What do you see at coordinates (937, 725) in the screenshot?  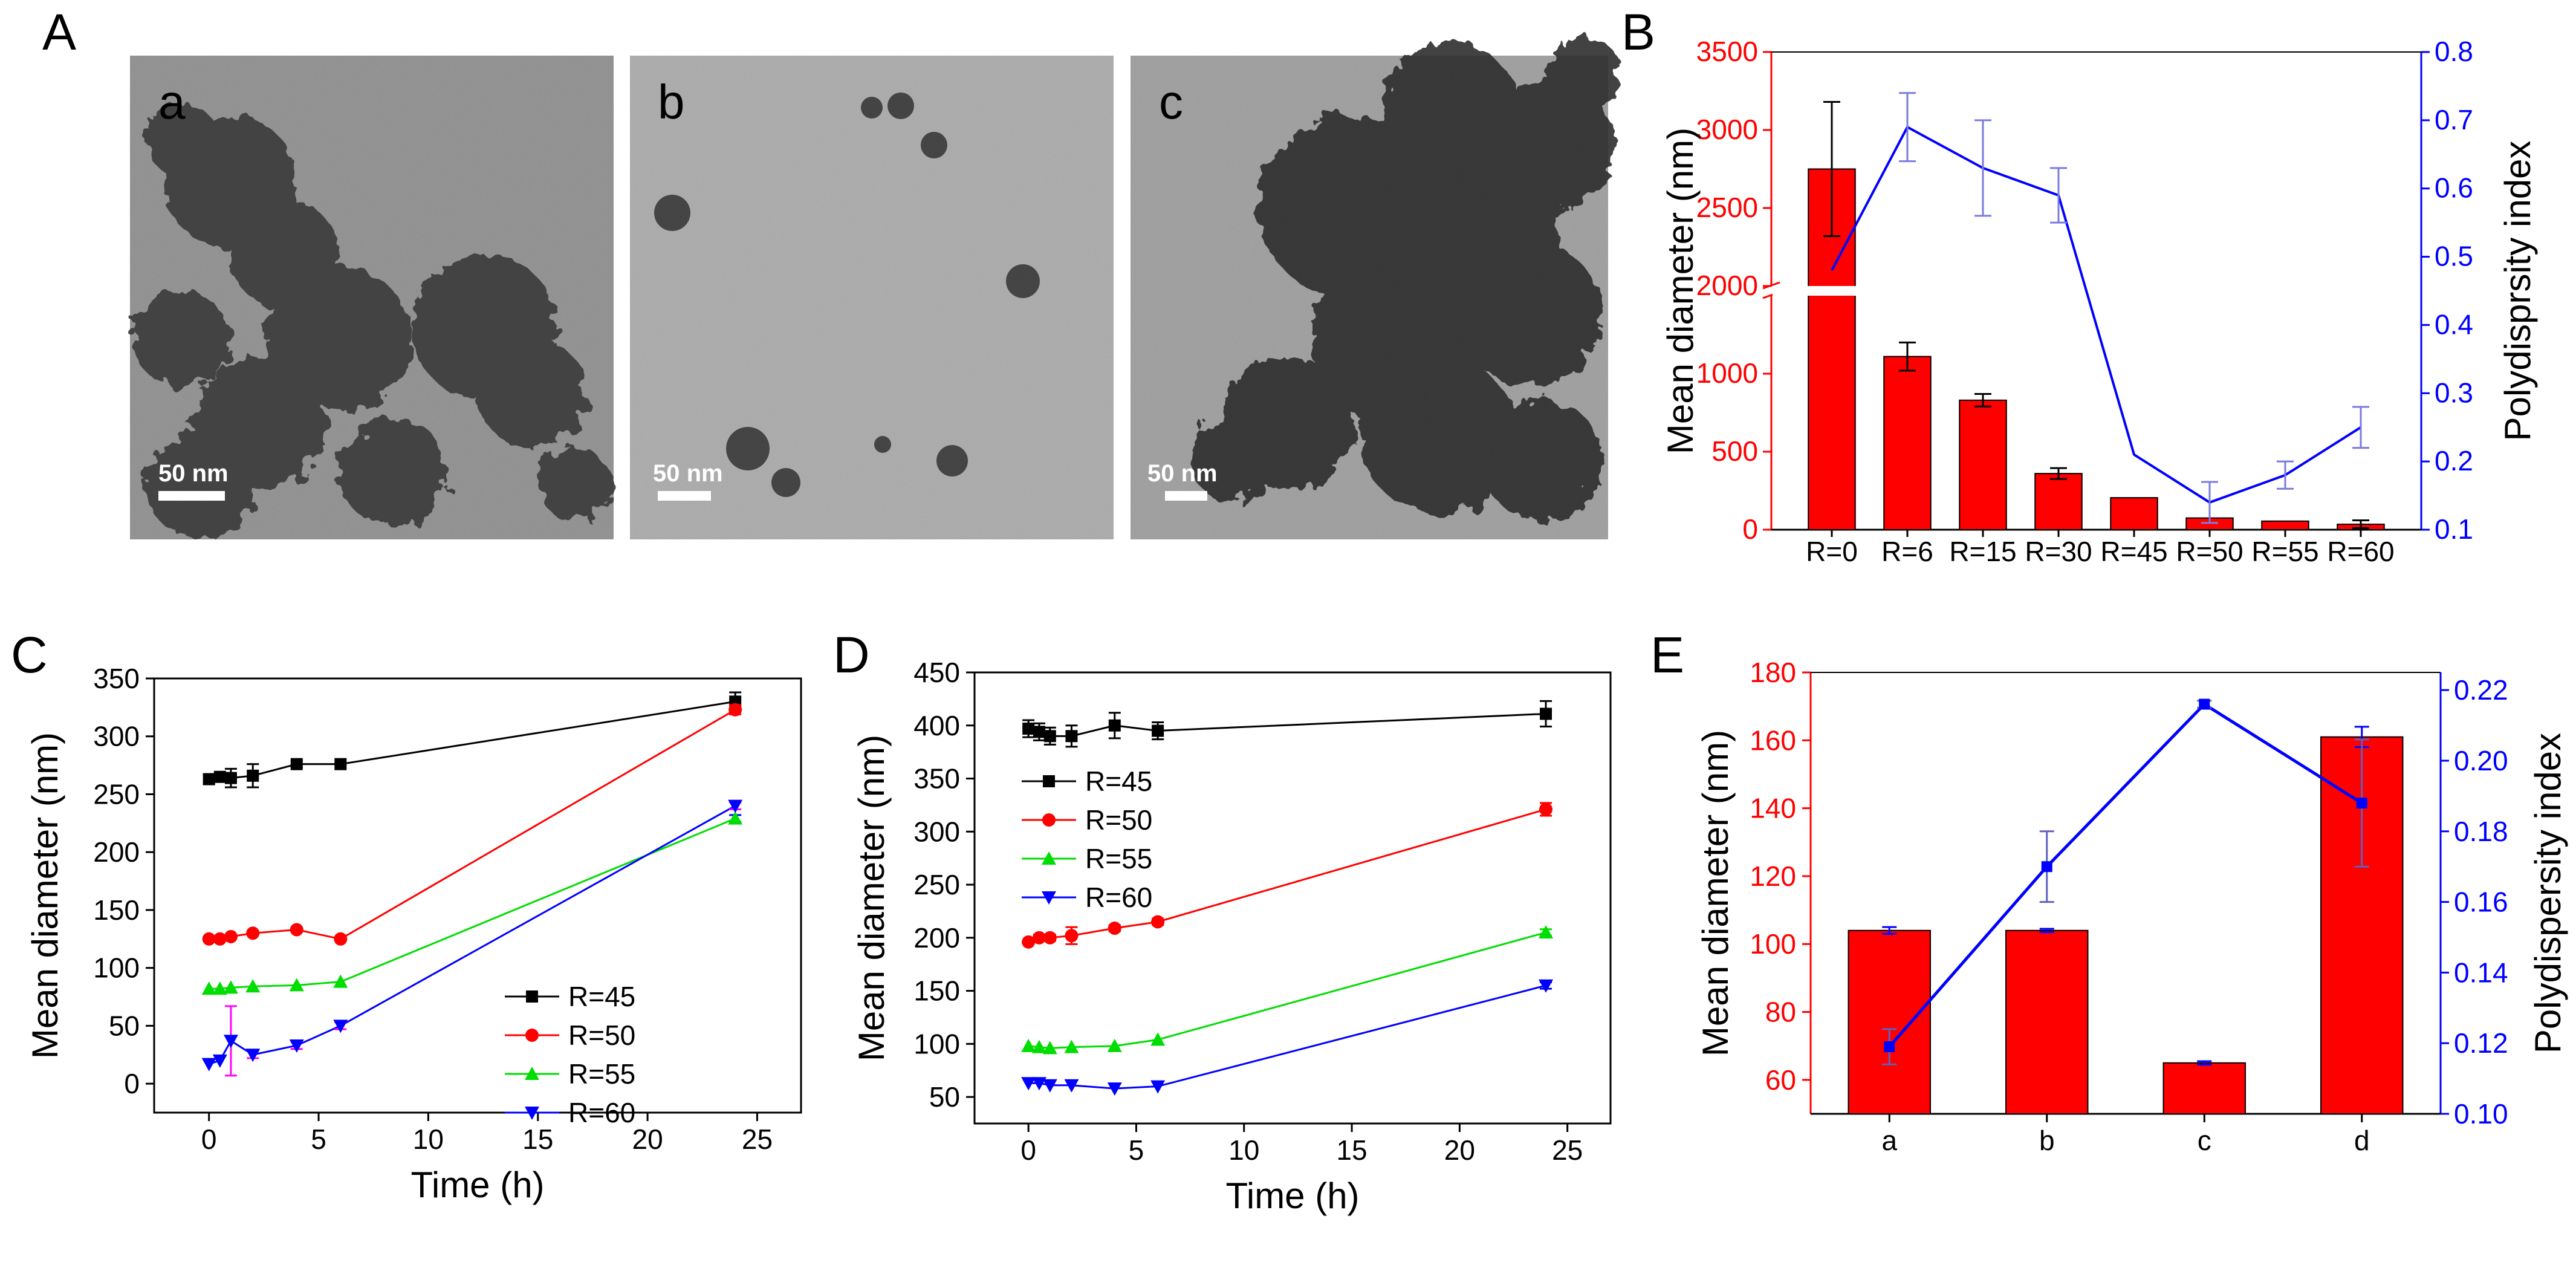 I see `chart-d-y-tick-label: 400` at bounding box center [937, 725].